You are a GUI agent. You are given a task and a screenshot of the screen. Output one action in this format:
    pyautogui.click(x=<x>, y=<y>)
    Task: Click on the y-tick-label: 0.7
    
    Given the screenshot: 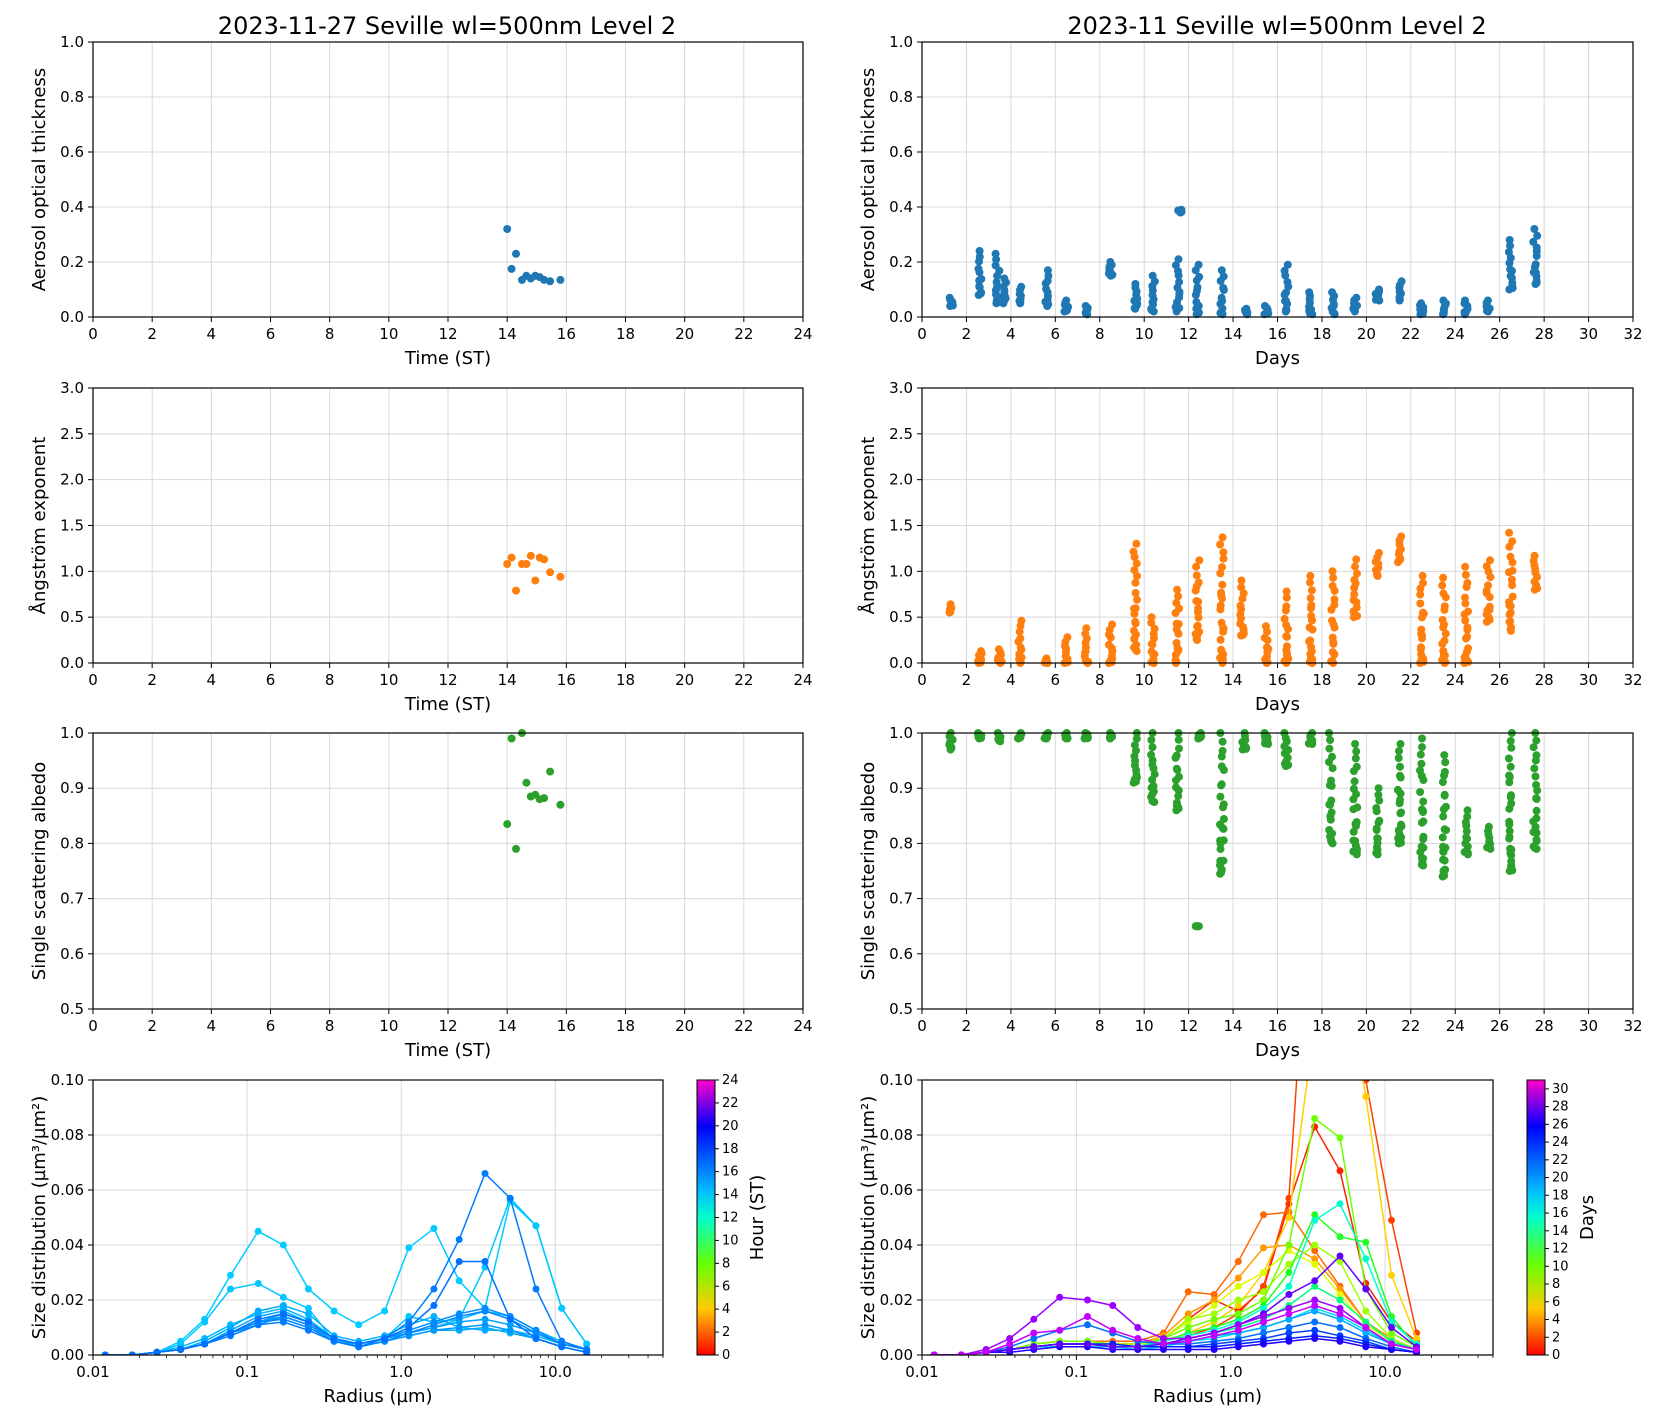 What is the action you would take?
    pyautogui.click(x=72, y=899)
    